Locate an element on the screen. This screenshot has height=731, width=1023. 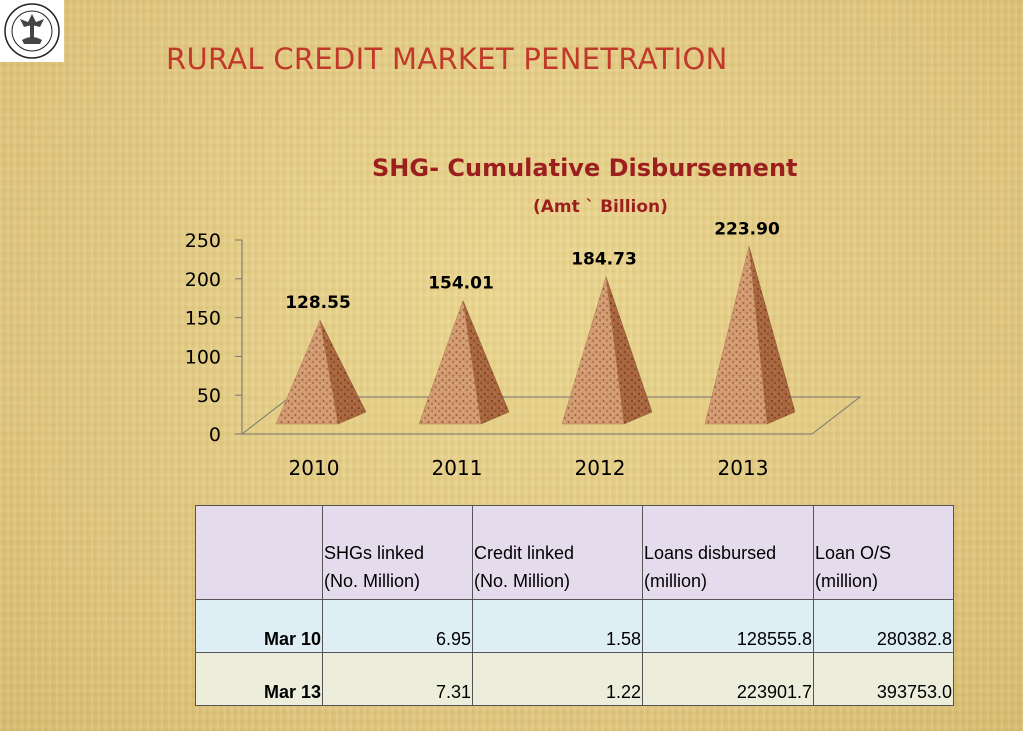
column-header-line1: Loans disbursed is located at coordinates (710, 553).